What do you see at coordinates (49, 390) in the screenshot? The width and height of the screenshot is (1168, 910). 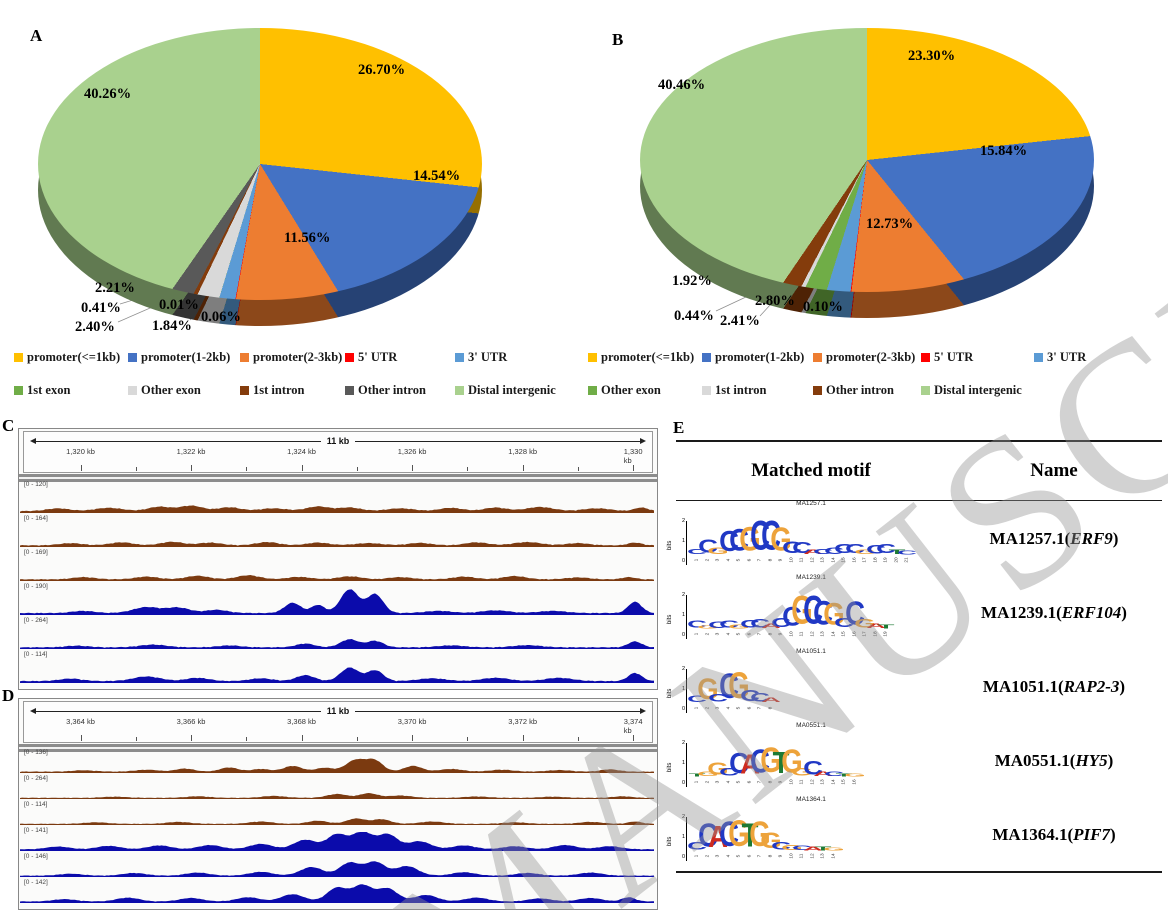 I see `legend-label: 1st exon` at bounding box center [49, 390].